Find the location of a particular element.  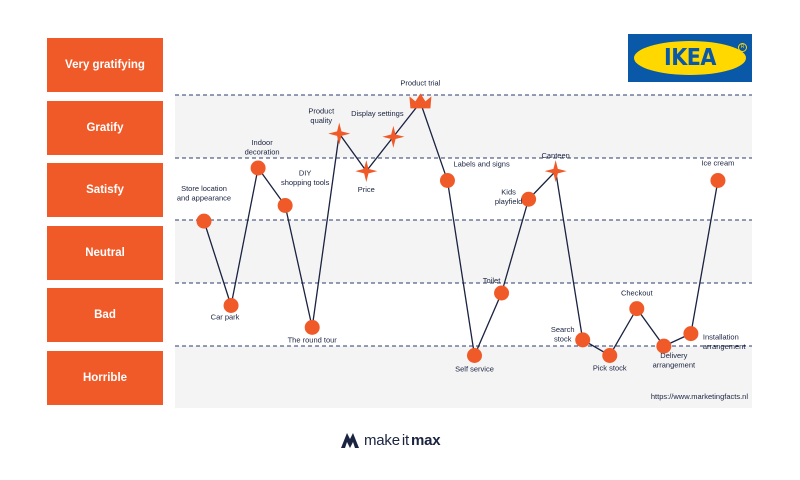

point-labels-and-signs is located at coordinates (447, 180).